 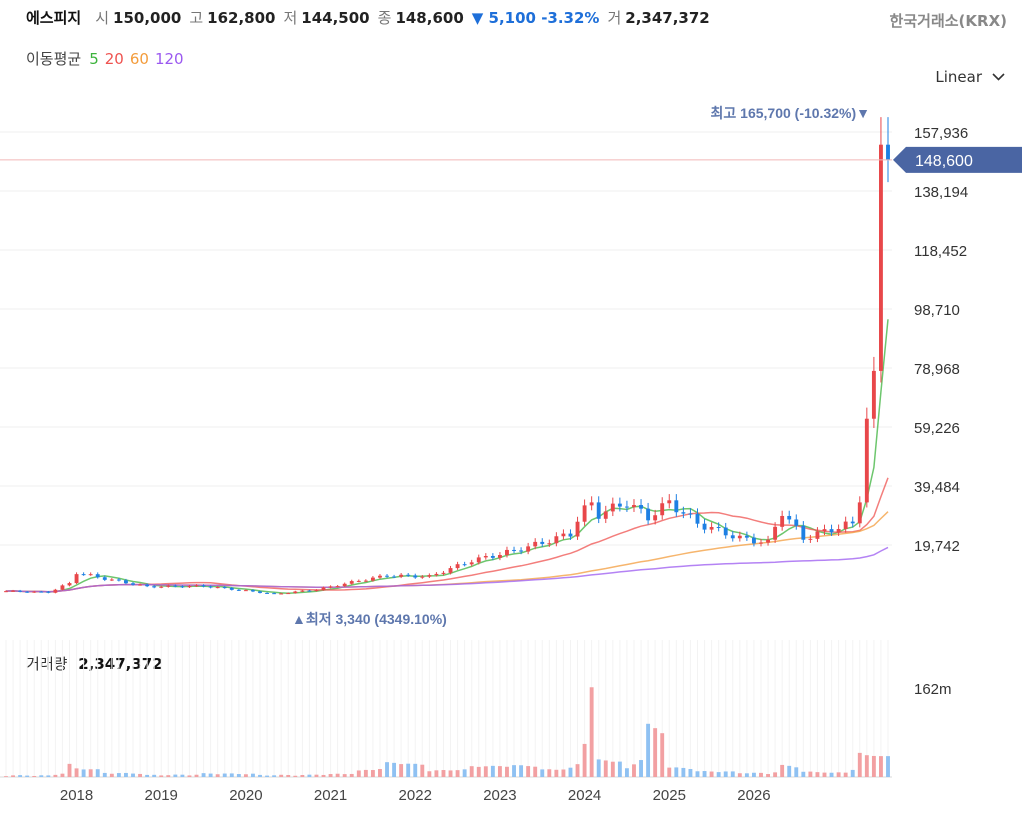 I want to click on x-tick-label: 2024, so click(x=584, y=795).